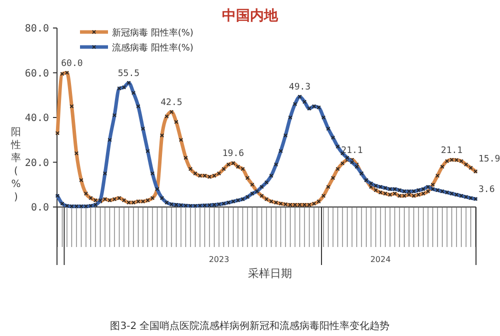 The width and height of the screenshot is (500, 336). What do you see at coordinates (489, 159) in the screenshot?
I see `data-label: 15.9` at bounding box center [489, 159].